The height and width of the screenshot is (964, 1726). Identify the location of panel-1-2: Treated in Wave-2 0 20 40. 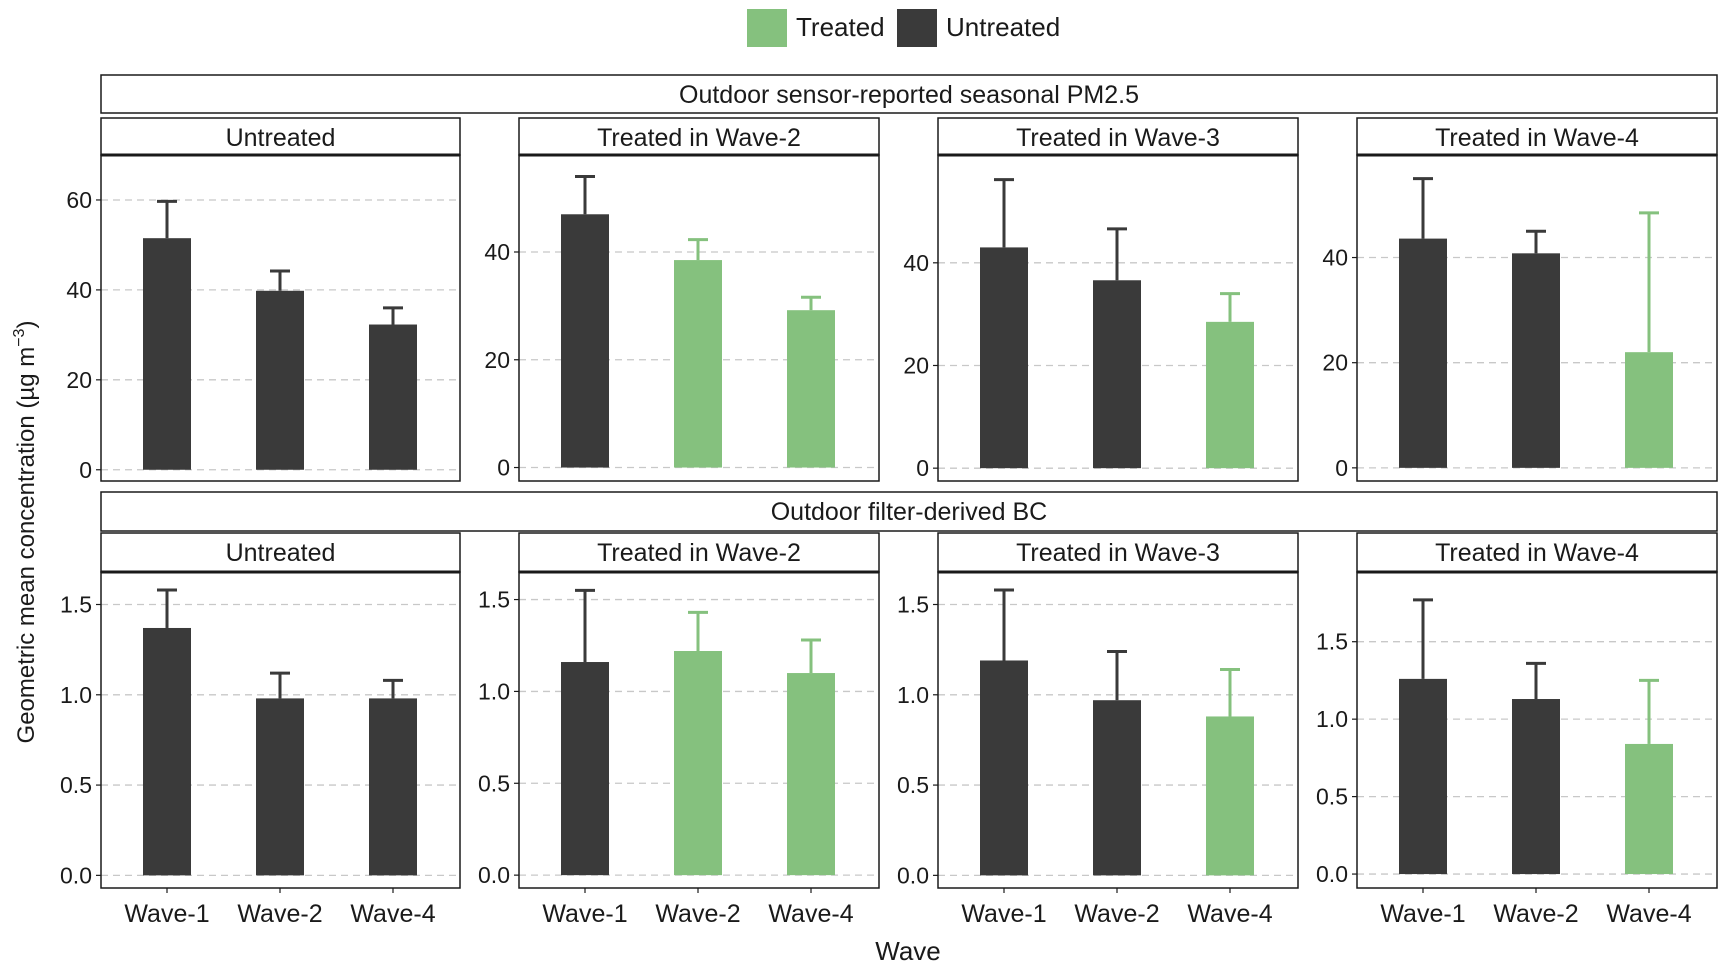
(682, 299).